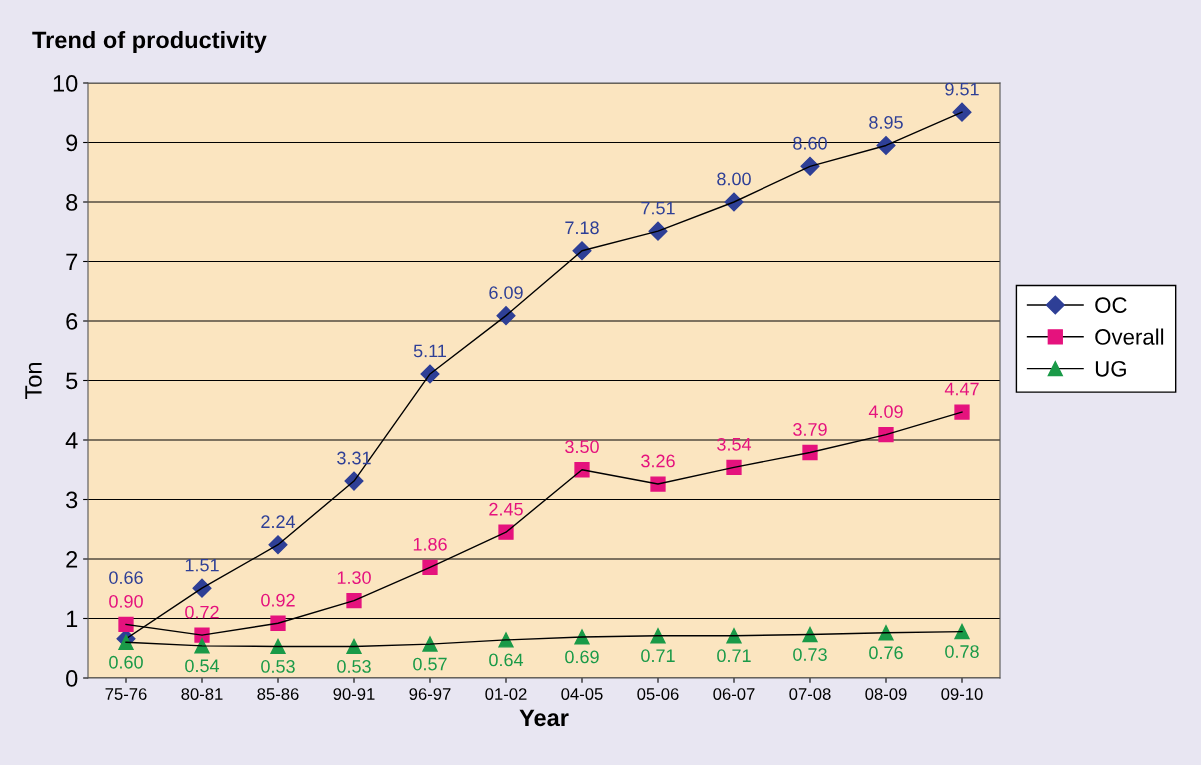 The height and width of the screenshot is (765, 1201). Describe the element at coordinates (810, 654) in the screenshot. I see `data-label: 0.73` at that location.